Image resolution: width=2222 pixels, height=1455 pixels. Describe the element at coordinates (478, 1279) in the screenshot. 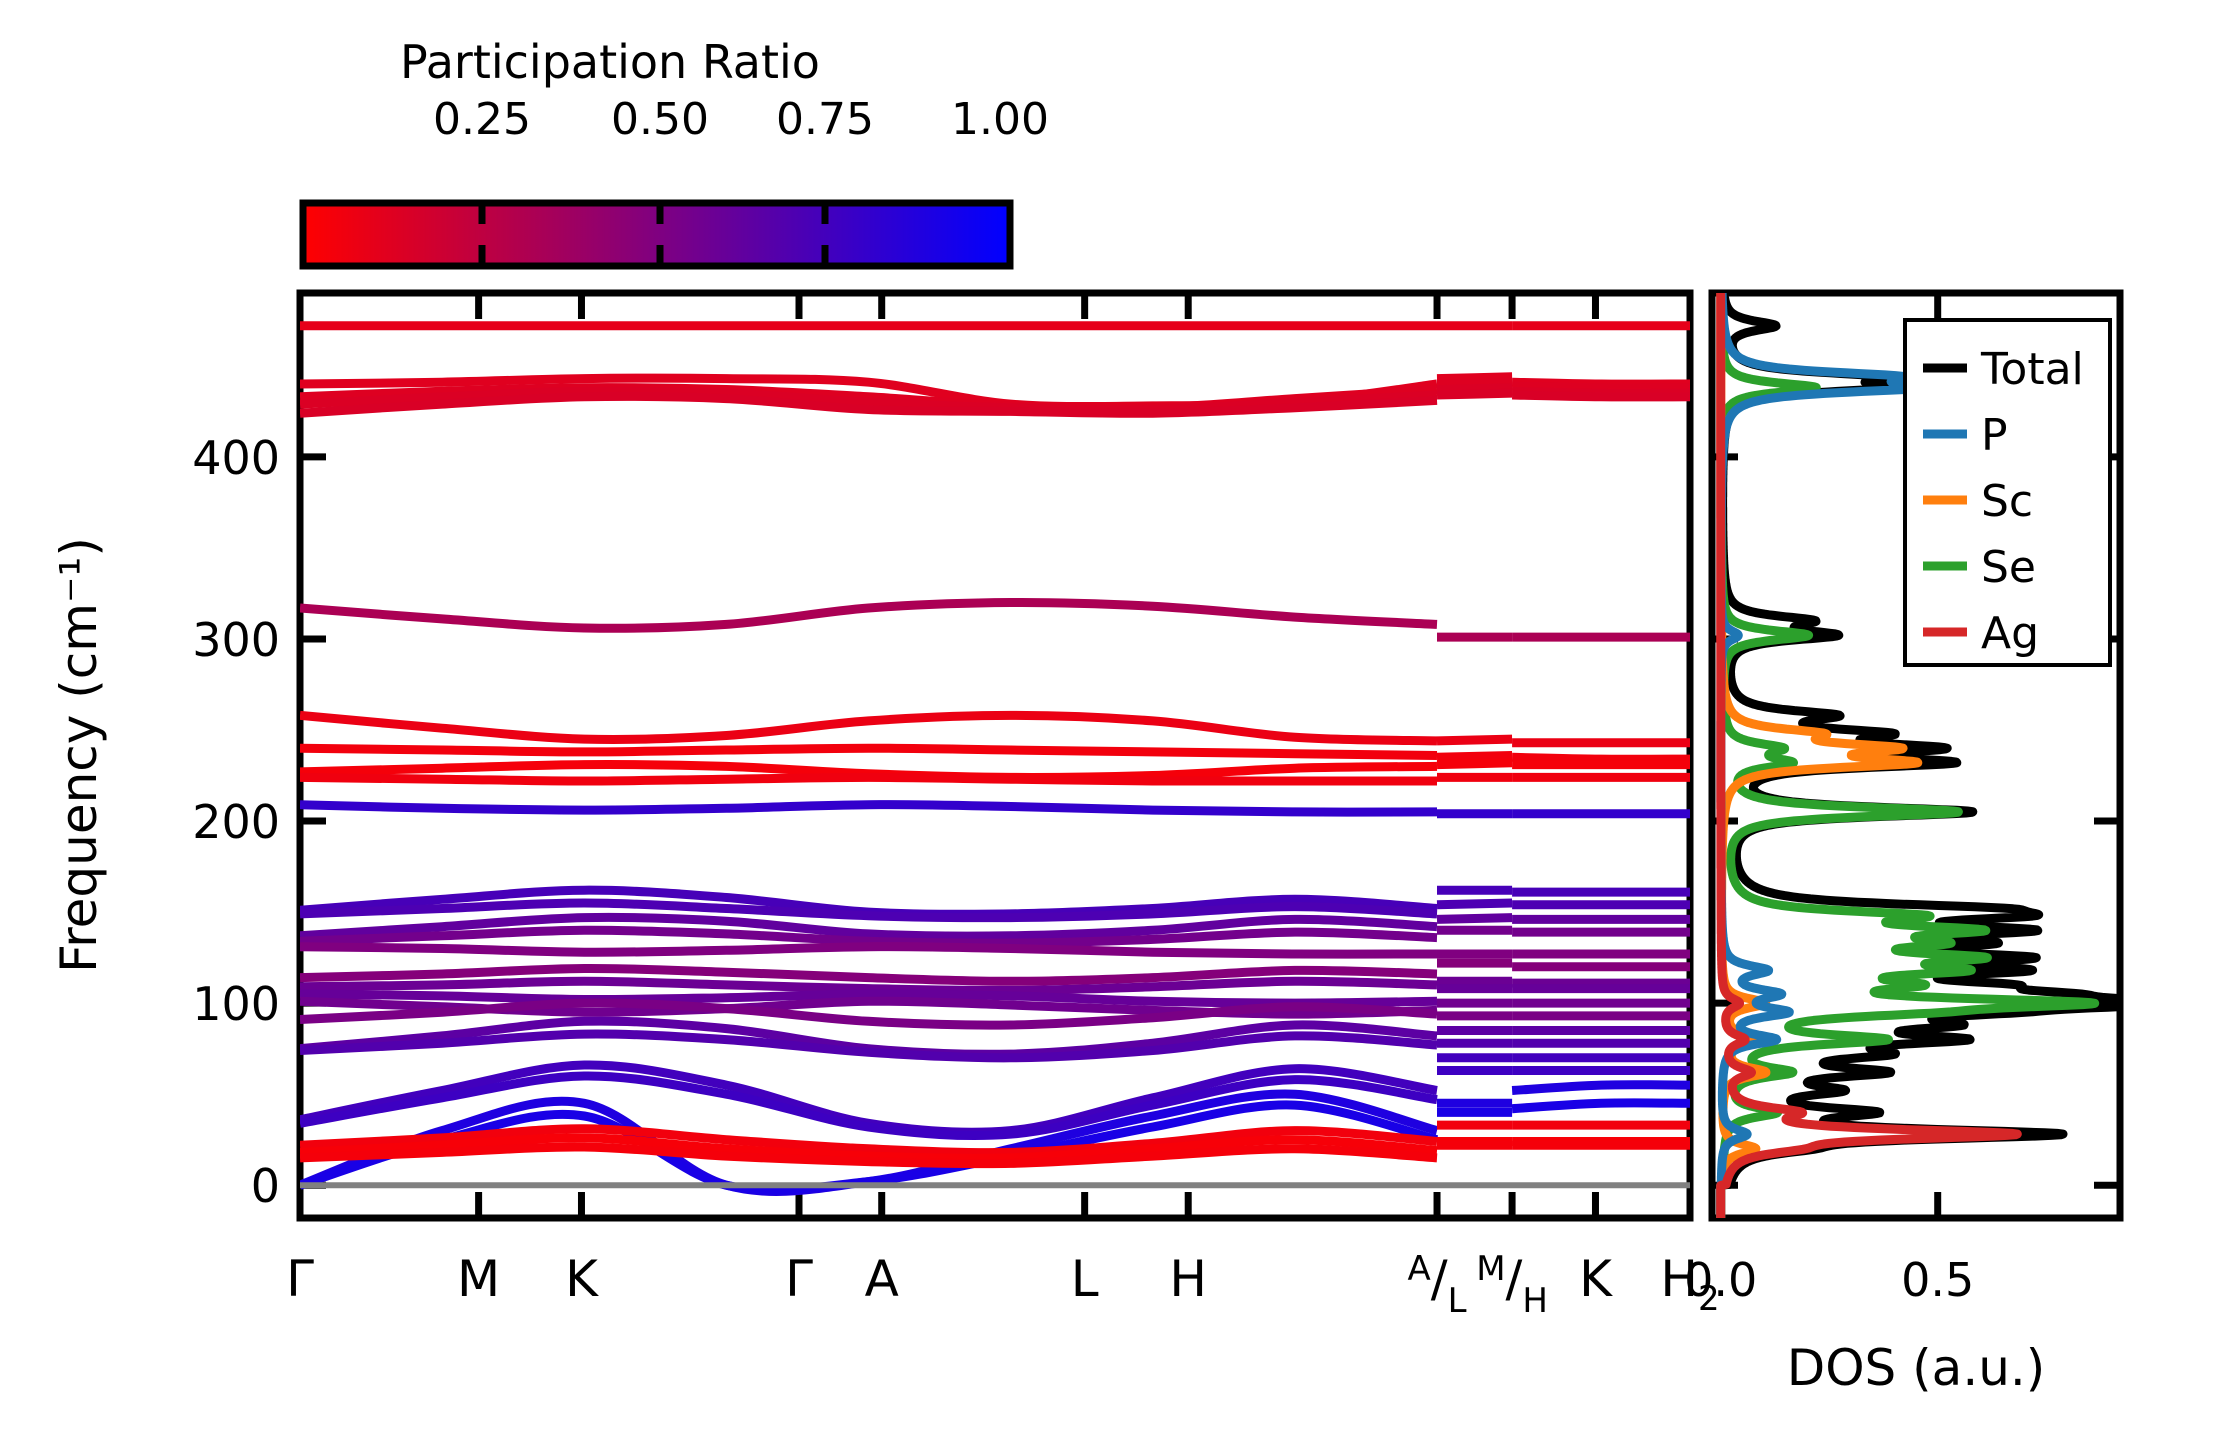

I see `band-x-ticklabel: M` at that location.